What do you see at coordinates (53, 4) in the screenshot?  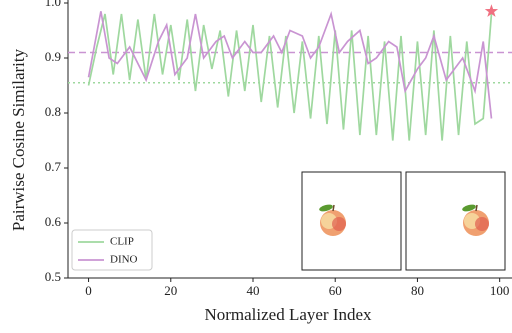 I see `y-tick-label: 1.0` at bounding box center [53, 4].